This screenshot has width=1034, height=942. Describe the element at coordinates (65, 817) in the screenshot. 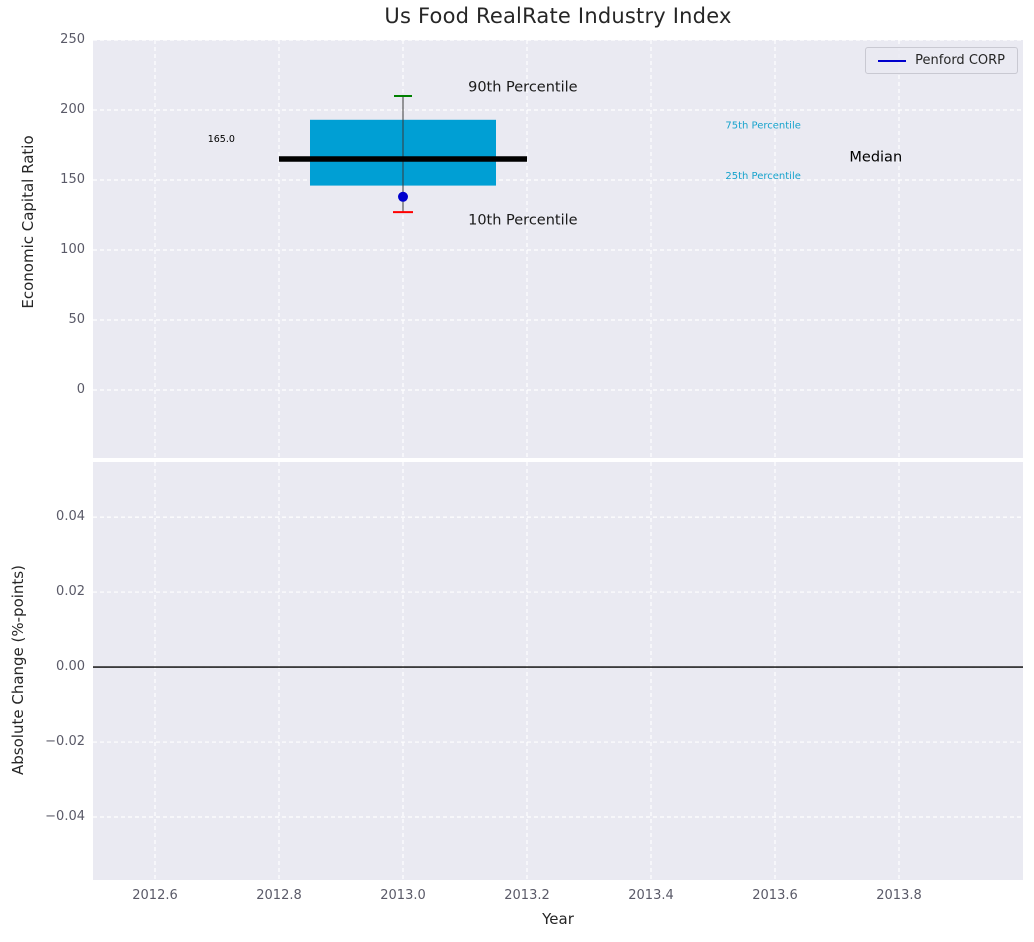

I see `bottom-y-tick-label: −0.04` at that location.